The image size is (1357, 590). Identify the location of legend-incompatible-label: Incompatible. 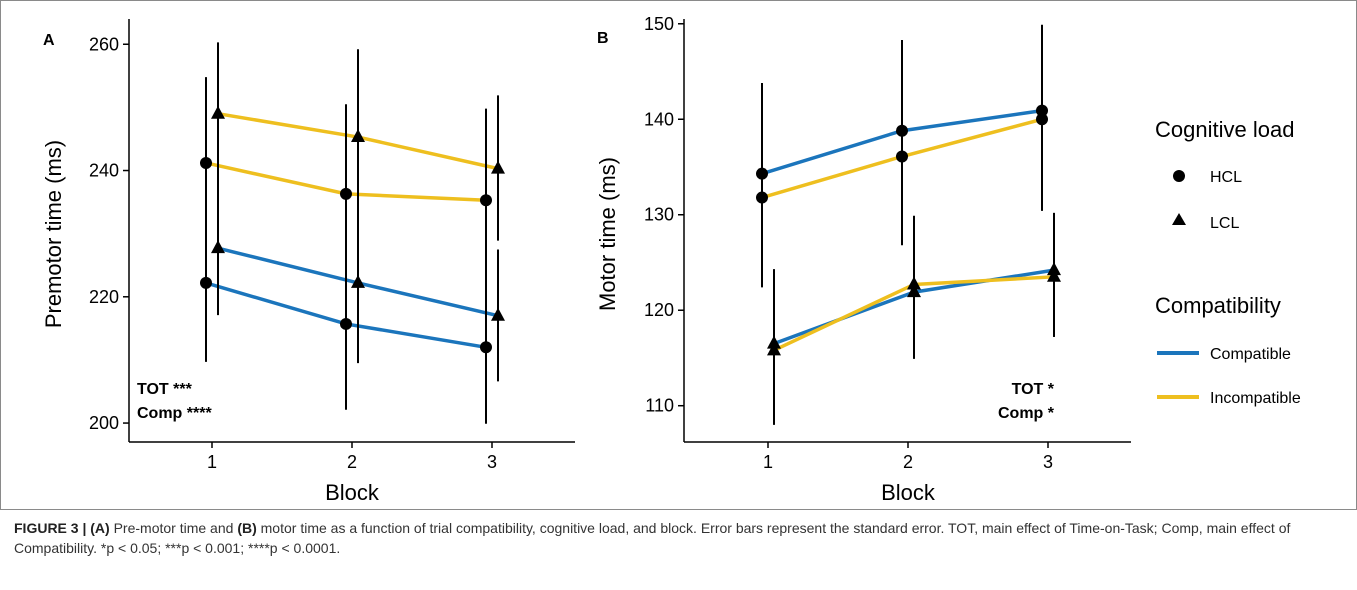
(1255, 398).